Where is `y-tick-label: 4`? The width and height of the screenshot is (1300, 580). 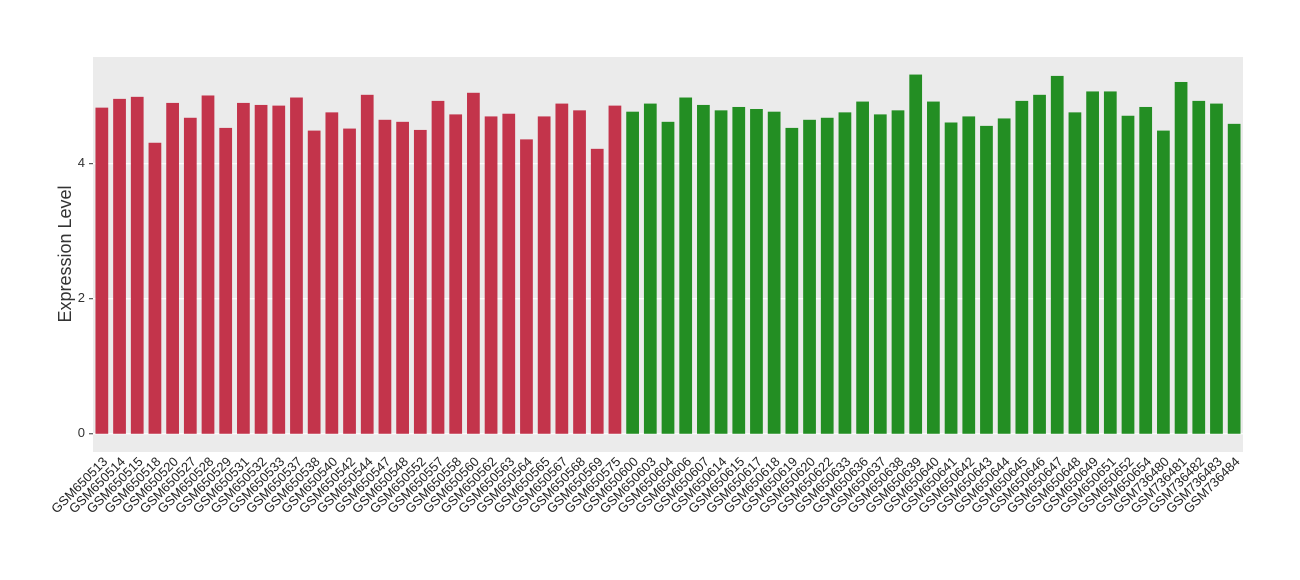 y-tick-label: 4 is located at coordinates (81, 162).